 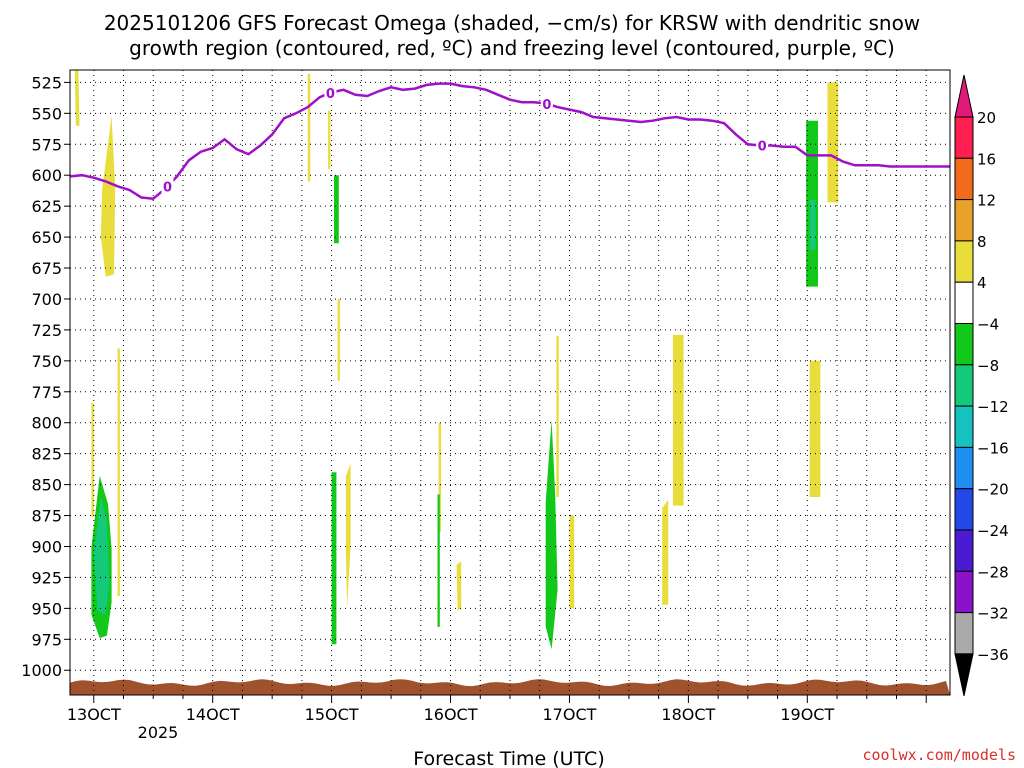 I want to click on y-tick-label: 650, so click(x=46, y=237).